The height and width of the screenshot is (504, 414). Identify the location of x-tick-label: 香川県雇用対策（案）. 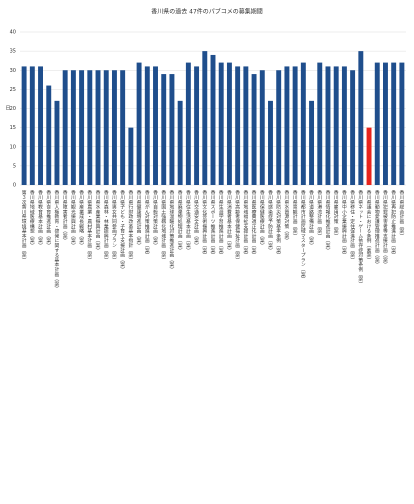
(335, 213).